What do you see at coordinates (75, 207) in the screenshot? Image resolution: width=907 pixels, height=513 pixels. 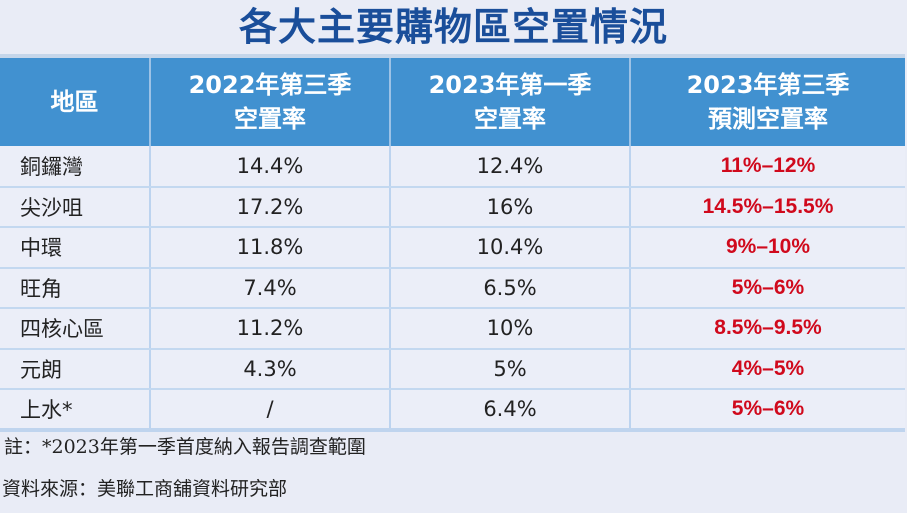 I see `cell-district: 尖沙咀` at bounding box center [75, 207].